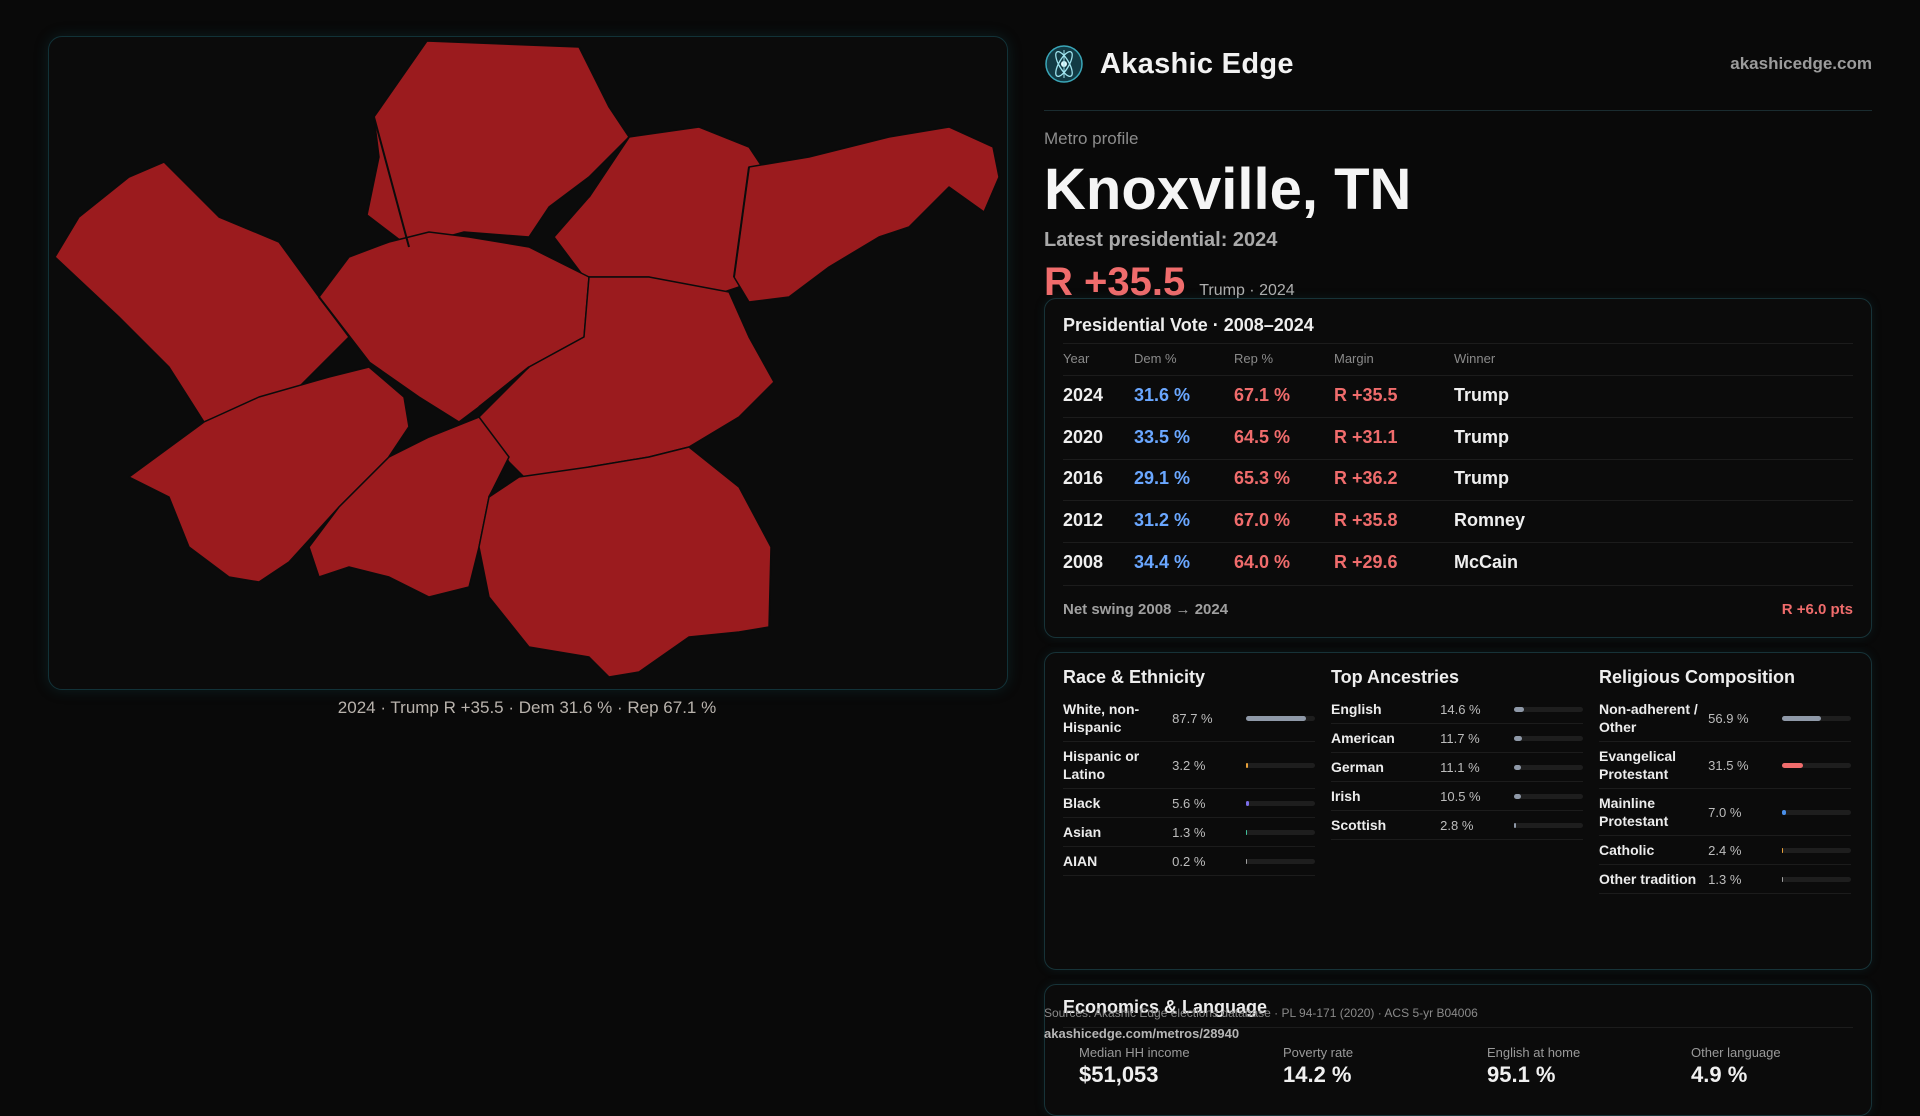 This screenshot has width=1920, height=1116. I want to click on item-label: AIAN, so click(1080, 861).